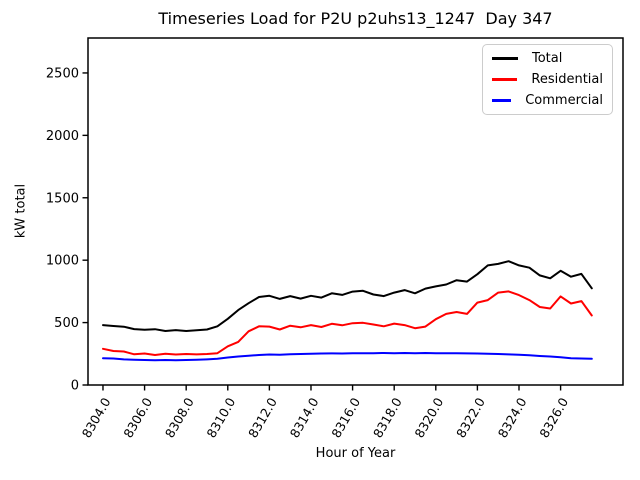 The width and height of the screenshot is (640, 480). Describe the element at coordinates (505, 79) in the screenshot. I see `legend-sample-residential` at that location.